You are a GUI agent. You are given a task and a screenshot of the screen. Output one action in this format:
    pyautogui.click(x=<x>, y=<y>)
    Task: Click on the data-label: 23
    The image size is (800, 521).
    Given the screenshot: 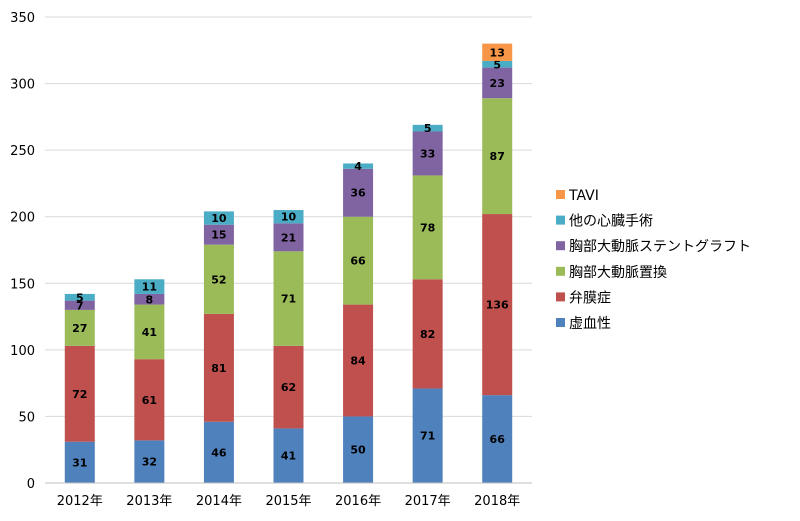 What is the action you would take?
    pyautogui.click(x=497, y=83)
    